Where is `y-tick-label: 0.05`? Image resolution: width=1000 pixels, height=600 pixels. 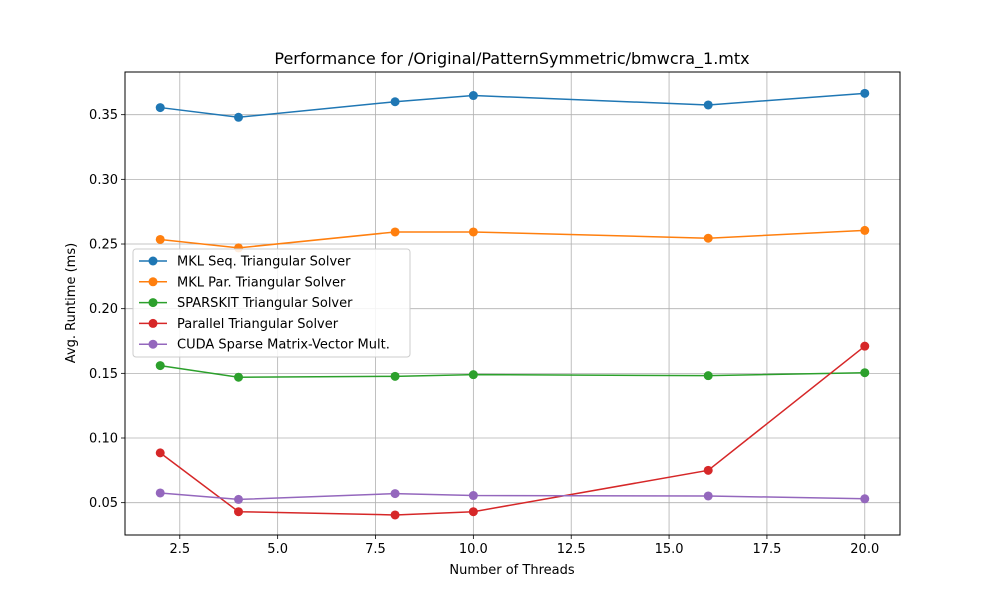
y-tick-label: 0.05 is located at coordinates (103, 503).